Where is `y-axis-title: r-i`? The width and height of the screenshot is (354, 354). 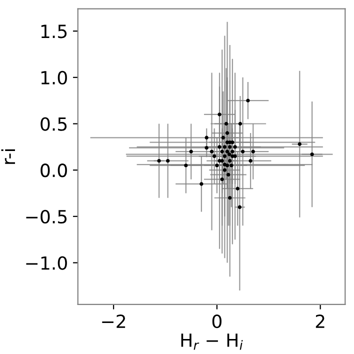 y-axis-title: r-i is located at coordinates (8, 156).